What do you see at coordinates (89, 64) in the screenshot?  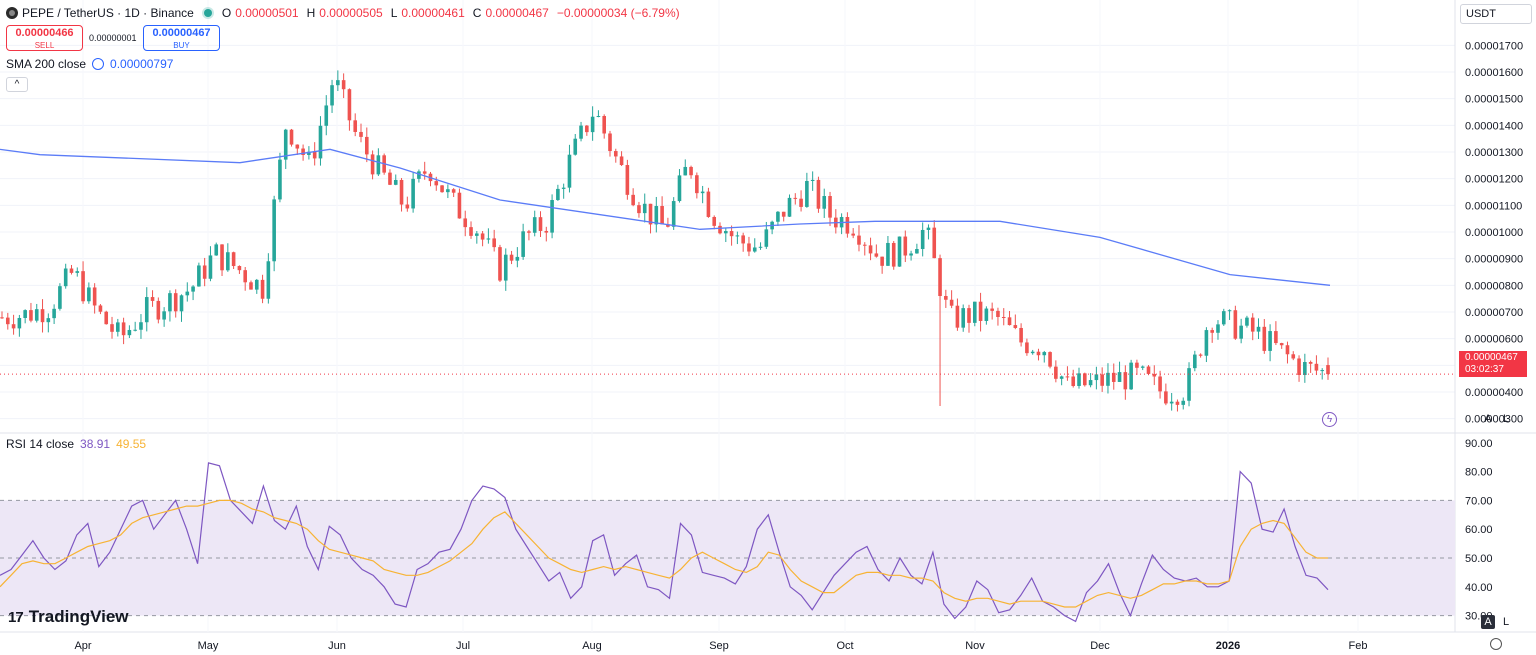 I see `sma-legend: SMA 200 close 0.00000797` at bounding box center [89, 64].